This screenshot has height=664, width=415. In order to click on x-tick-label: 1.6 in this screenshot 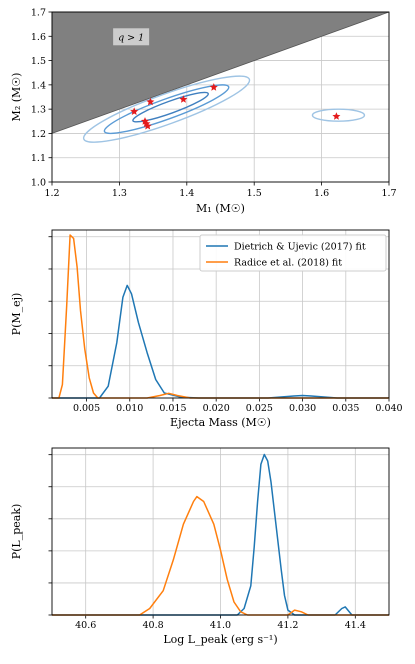, I will do `click(321, 193)`.